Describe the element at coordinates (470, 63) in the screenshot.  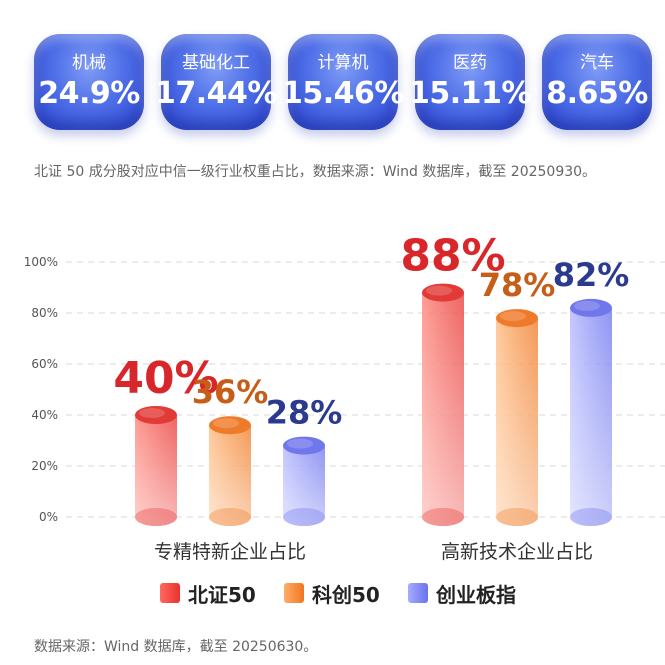
I see `industry-name: 医药` at that location.